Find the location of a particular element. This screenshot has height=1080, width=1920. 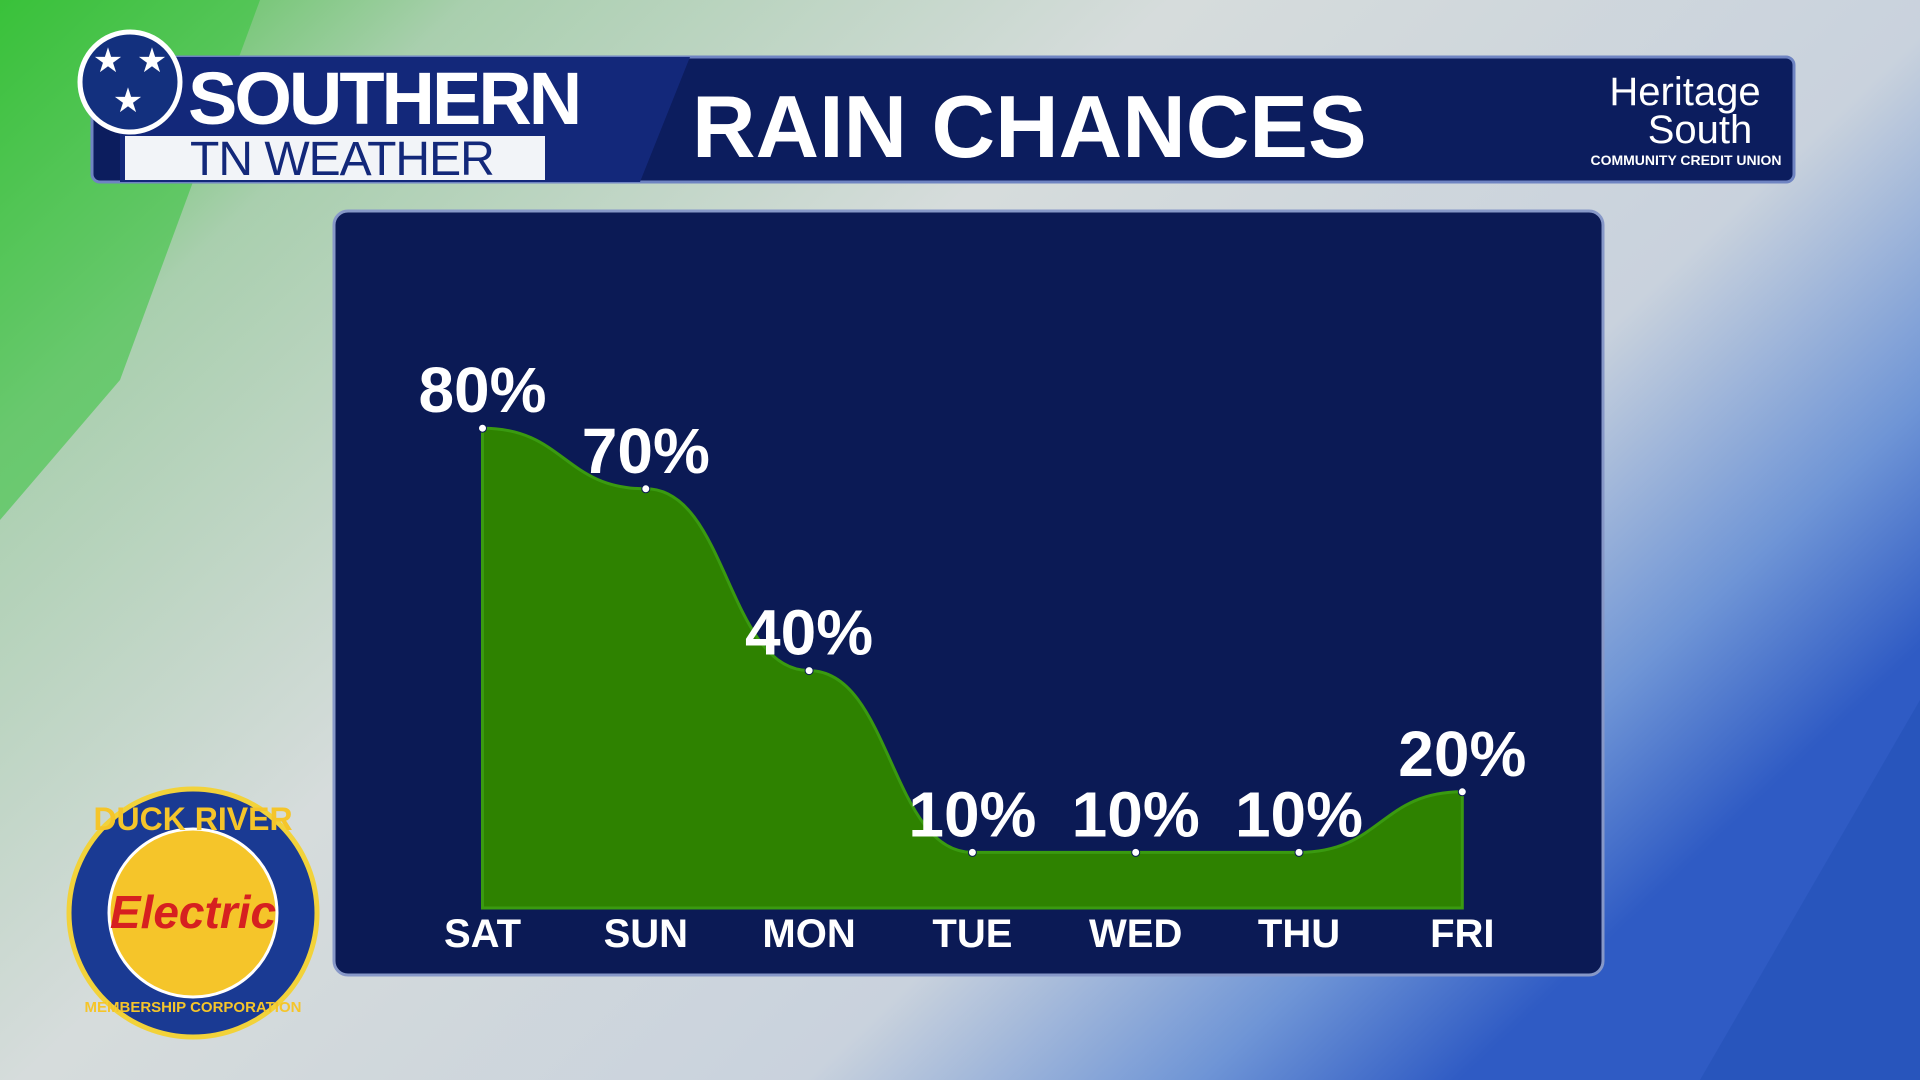

coop-logo-inner is located at coordinates (193, 913).